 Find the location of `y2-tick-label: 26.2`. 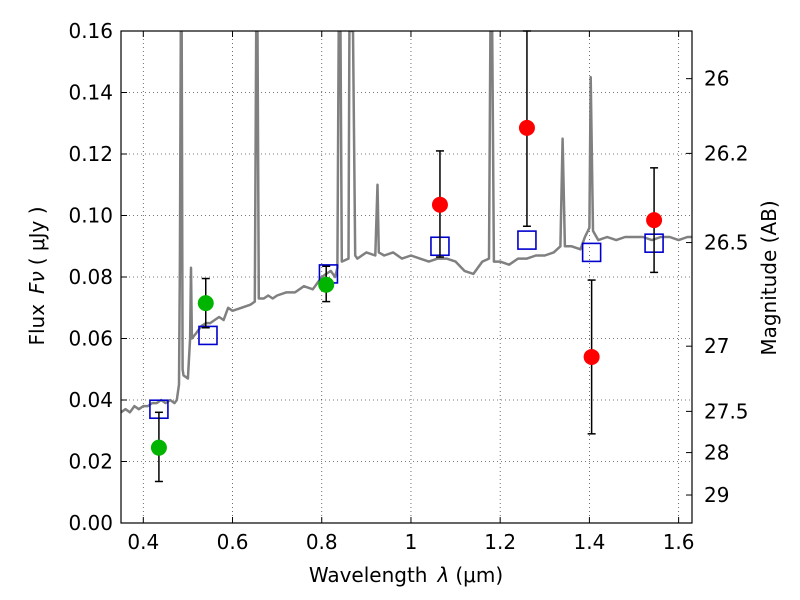

y2-tick-label: 26.2 is located at coordinates (726, 153).